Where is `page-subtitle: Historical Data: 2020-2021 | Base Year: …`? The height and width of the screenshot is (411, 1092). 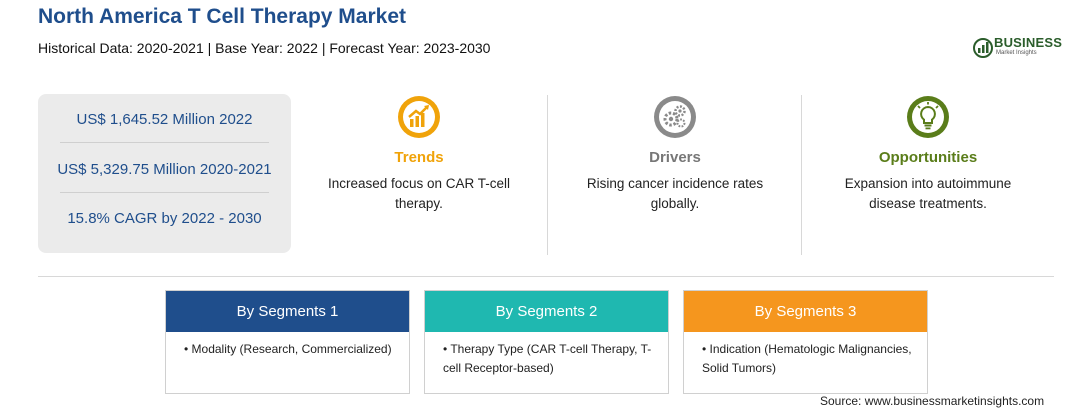
page-subtitle: Historical Data: 2020-2021 | Base Year: … is located at coordinates (264, 48).